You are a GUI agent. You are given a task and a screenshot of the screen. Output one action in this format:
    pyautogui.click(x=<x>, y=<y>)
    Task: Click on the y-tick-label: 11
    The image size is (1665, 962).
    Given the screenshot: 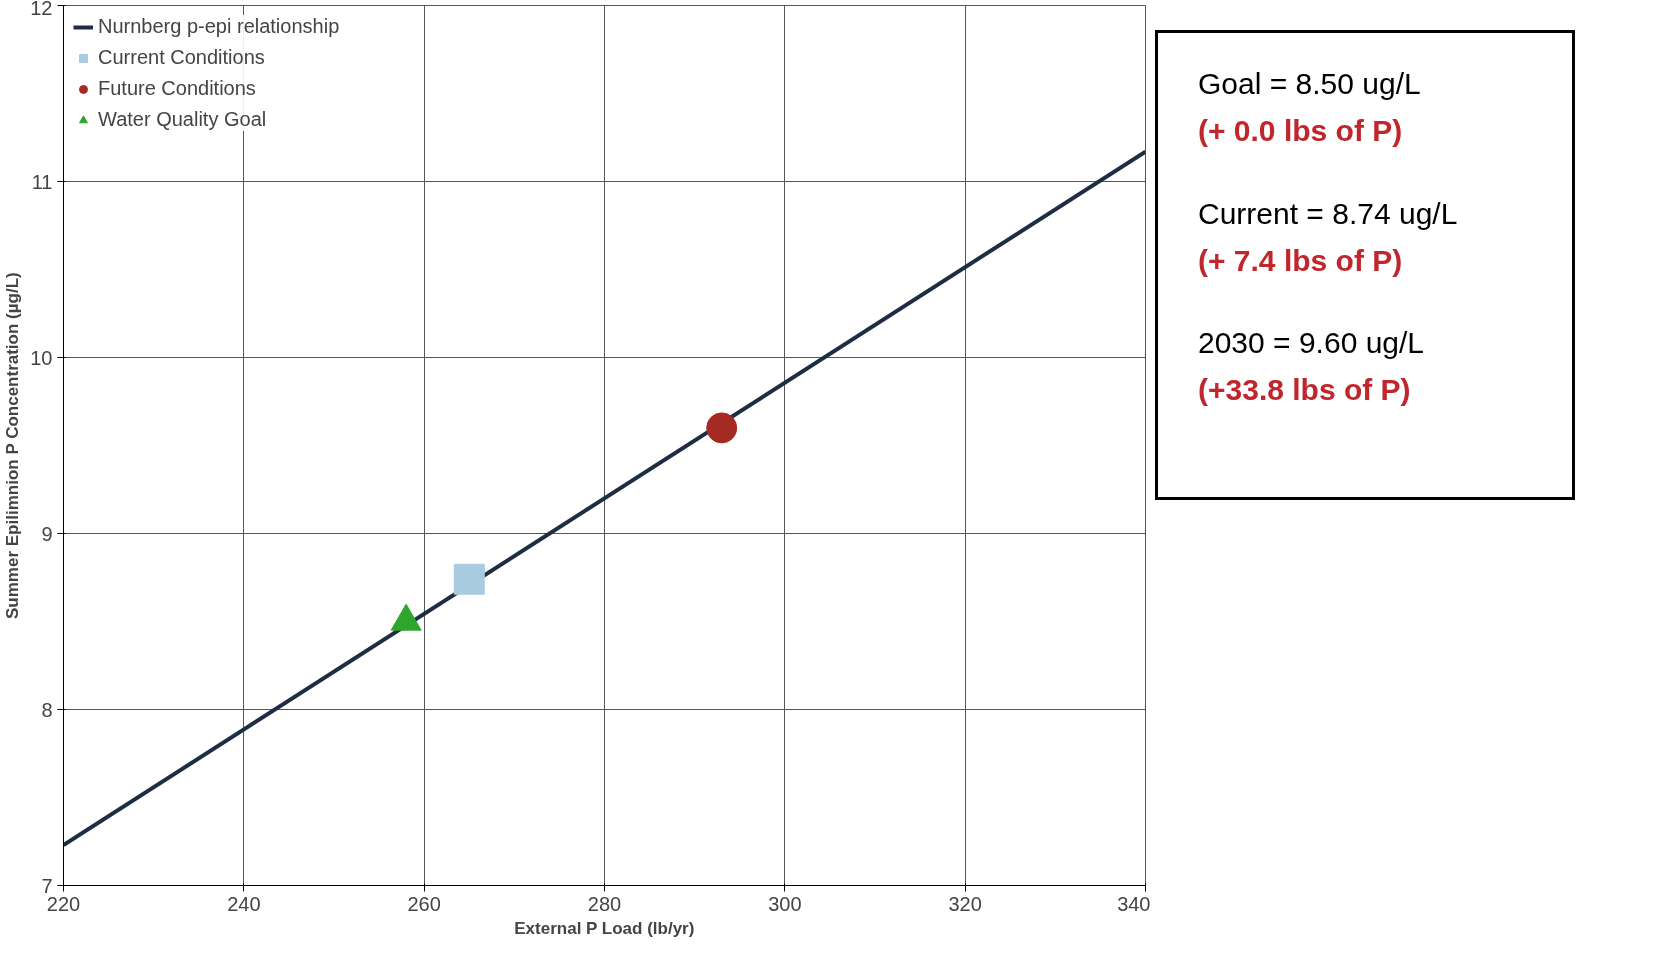 What is the action you would take?
    pyautogui.click(x=42, y=181)
    